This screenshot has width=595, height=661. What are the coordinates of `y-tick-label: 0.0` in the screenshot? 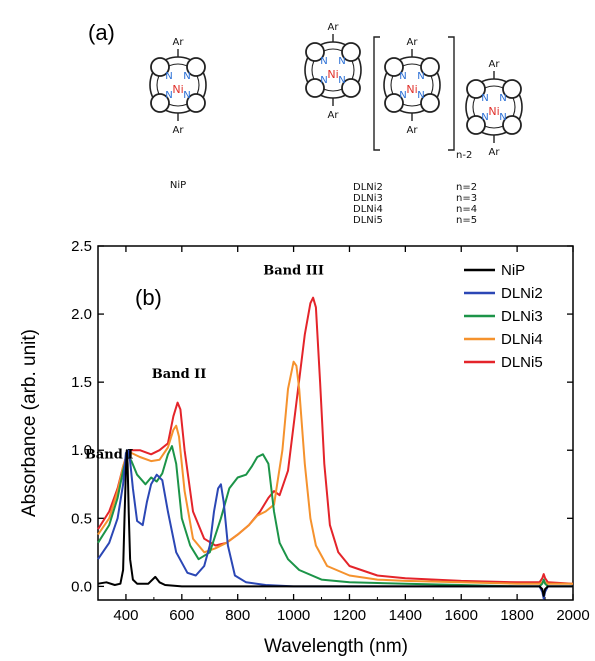 It's located at (81, 586).